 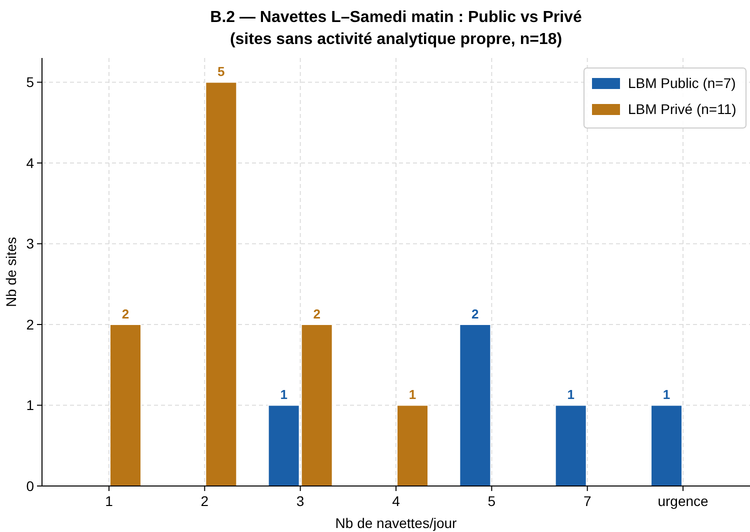 What do you see at coordinates (30, 405) in the screenshot?
I see `y-tick-label: 1` at bounding box center [30, 405].